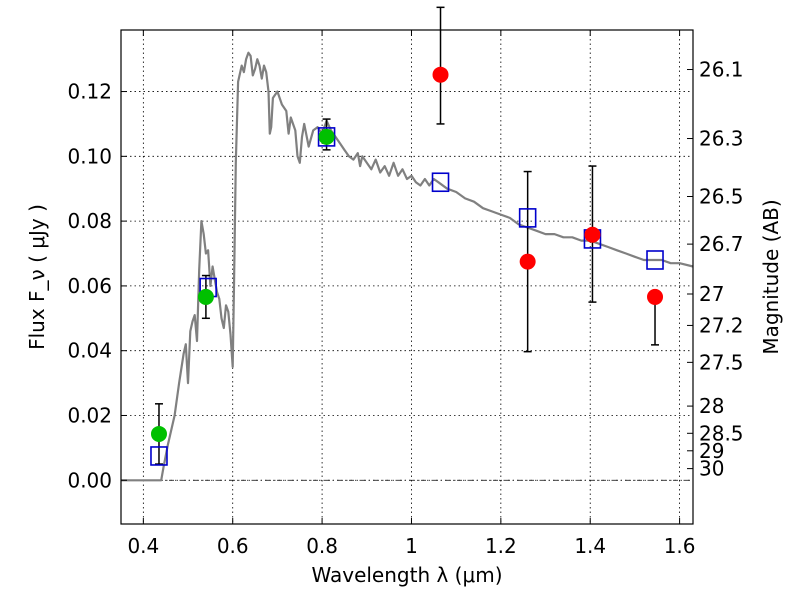 Image resolution: width=800 pixels, height=600 pixels. Describe the element at coordinates (233, 546) in the screenshot. I see `x-tick-label: 0.6` at that location.